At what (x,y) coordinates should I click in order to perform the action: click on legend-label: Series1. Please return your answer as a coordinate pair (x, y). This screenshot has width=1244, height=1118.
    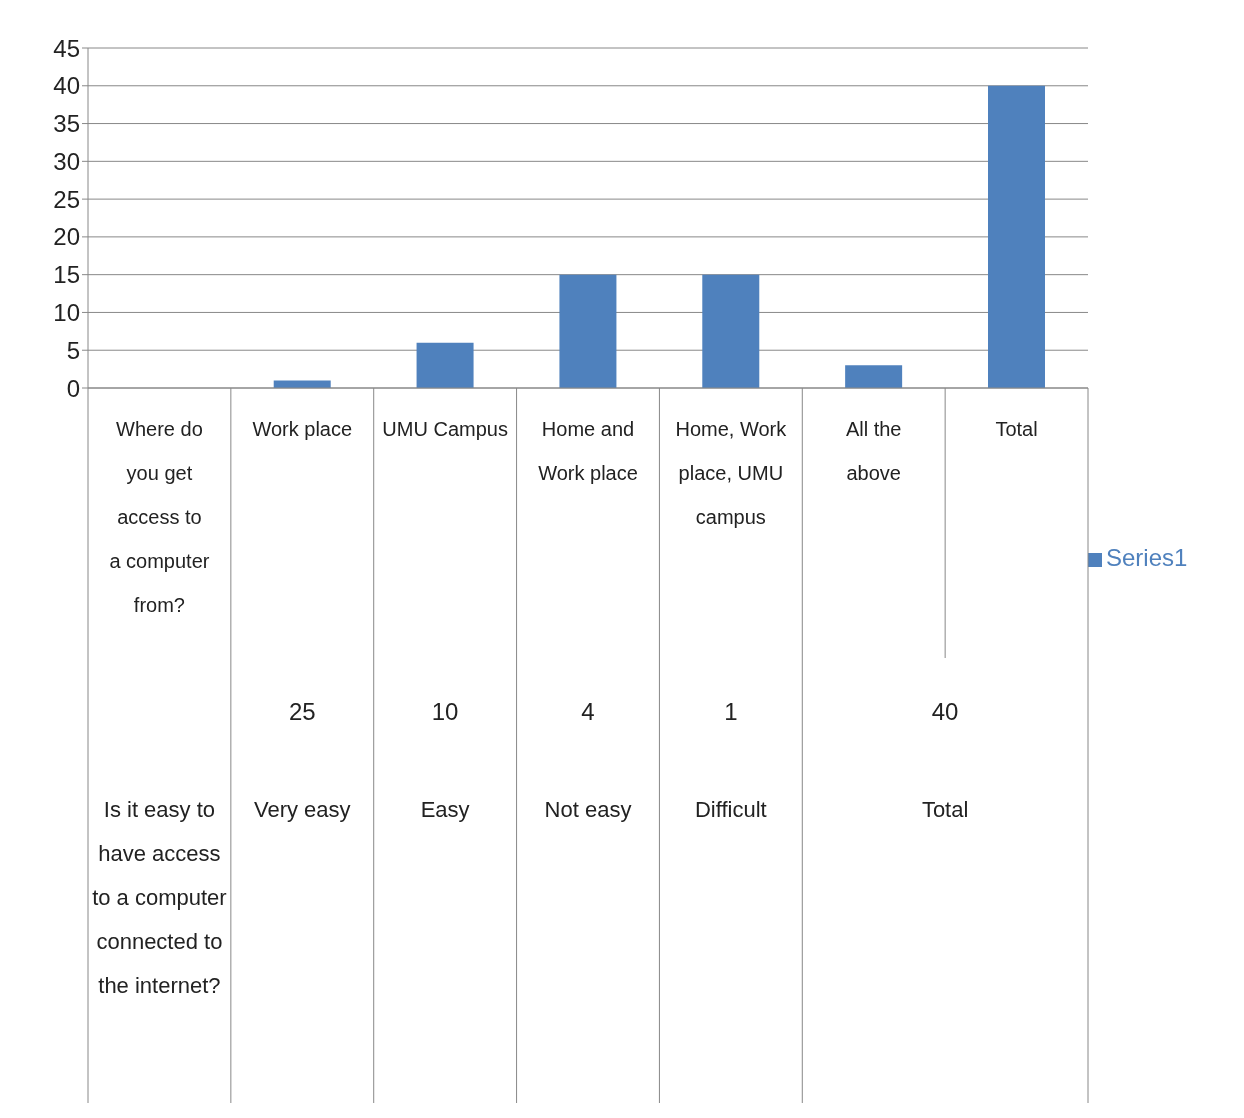
    Looking at the image, I should click on (1147, 557).